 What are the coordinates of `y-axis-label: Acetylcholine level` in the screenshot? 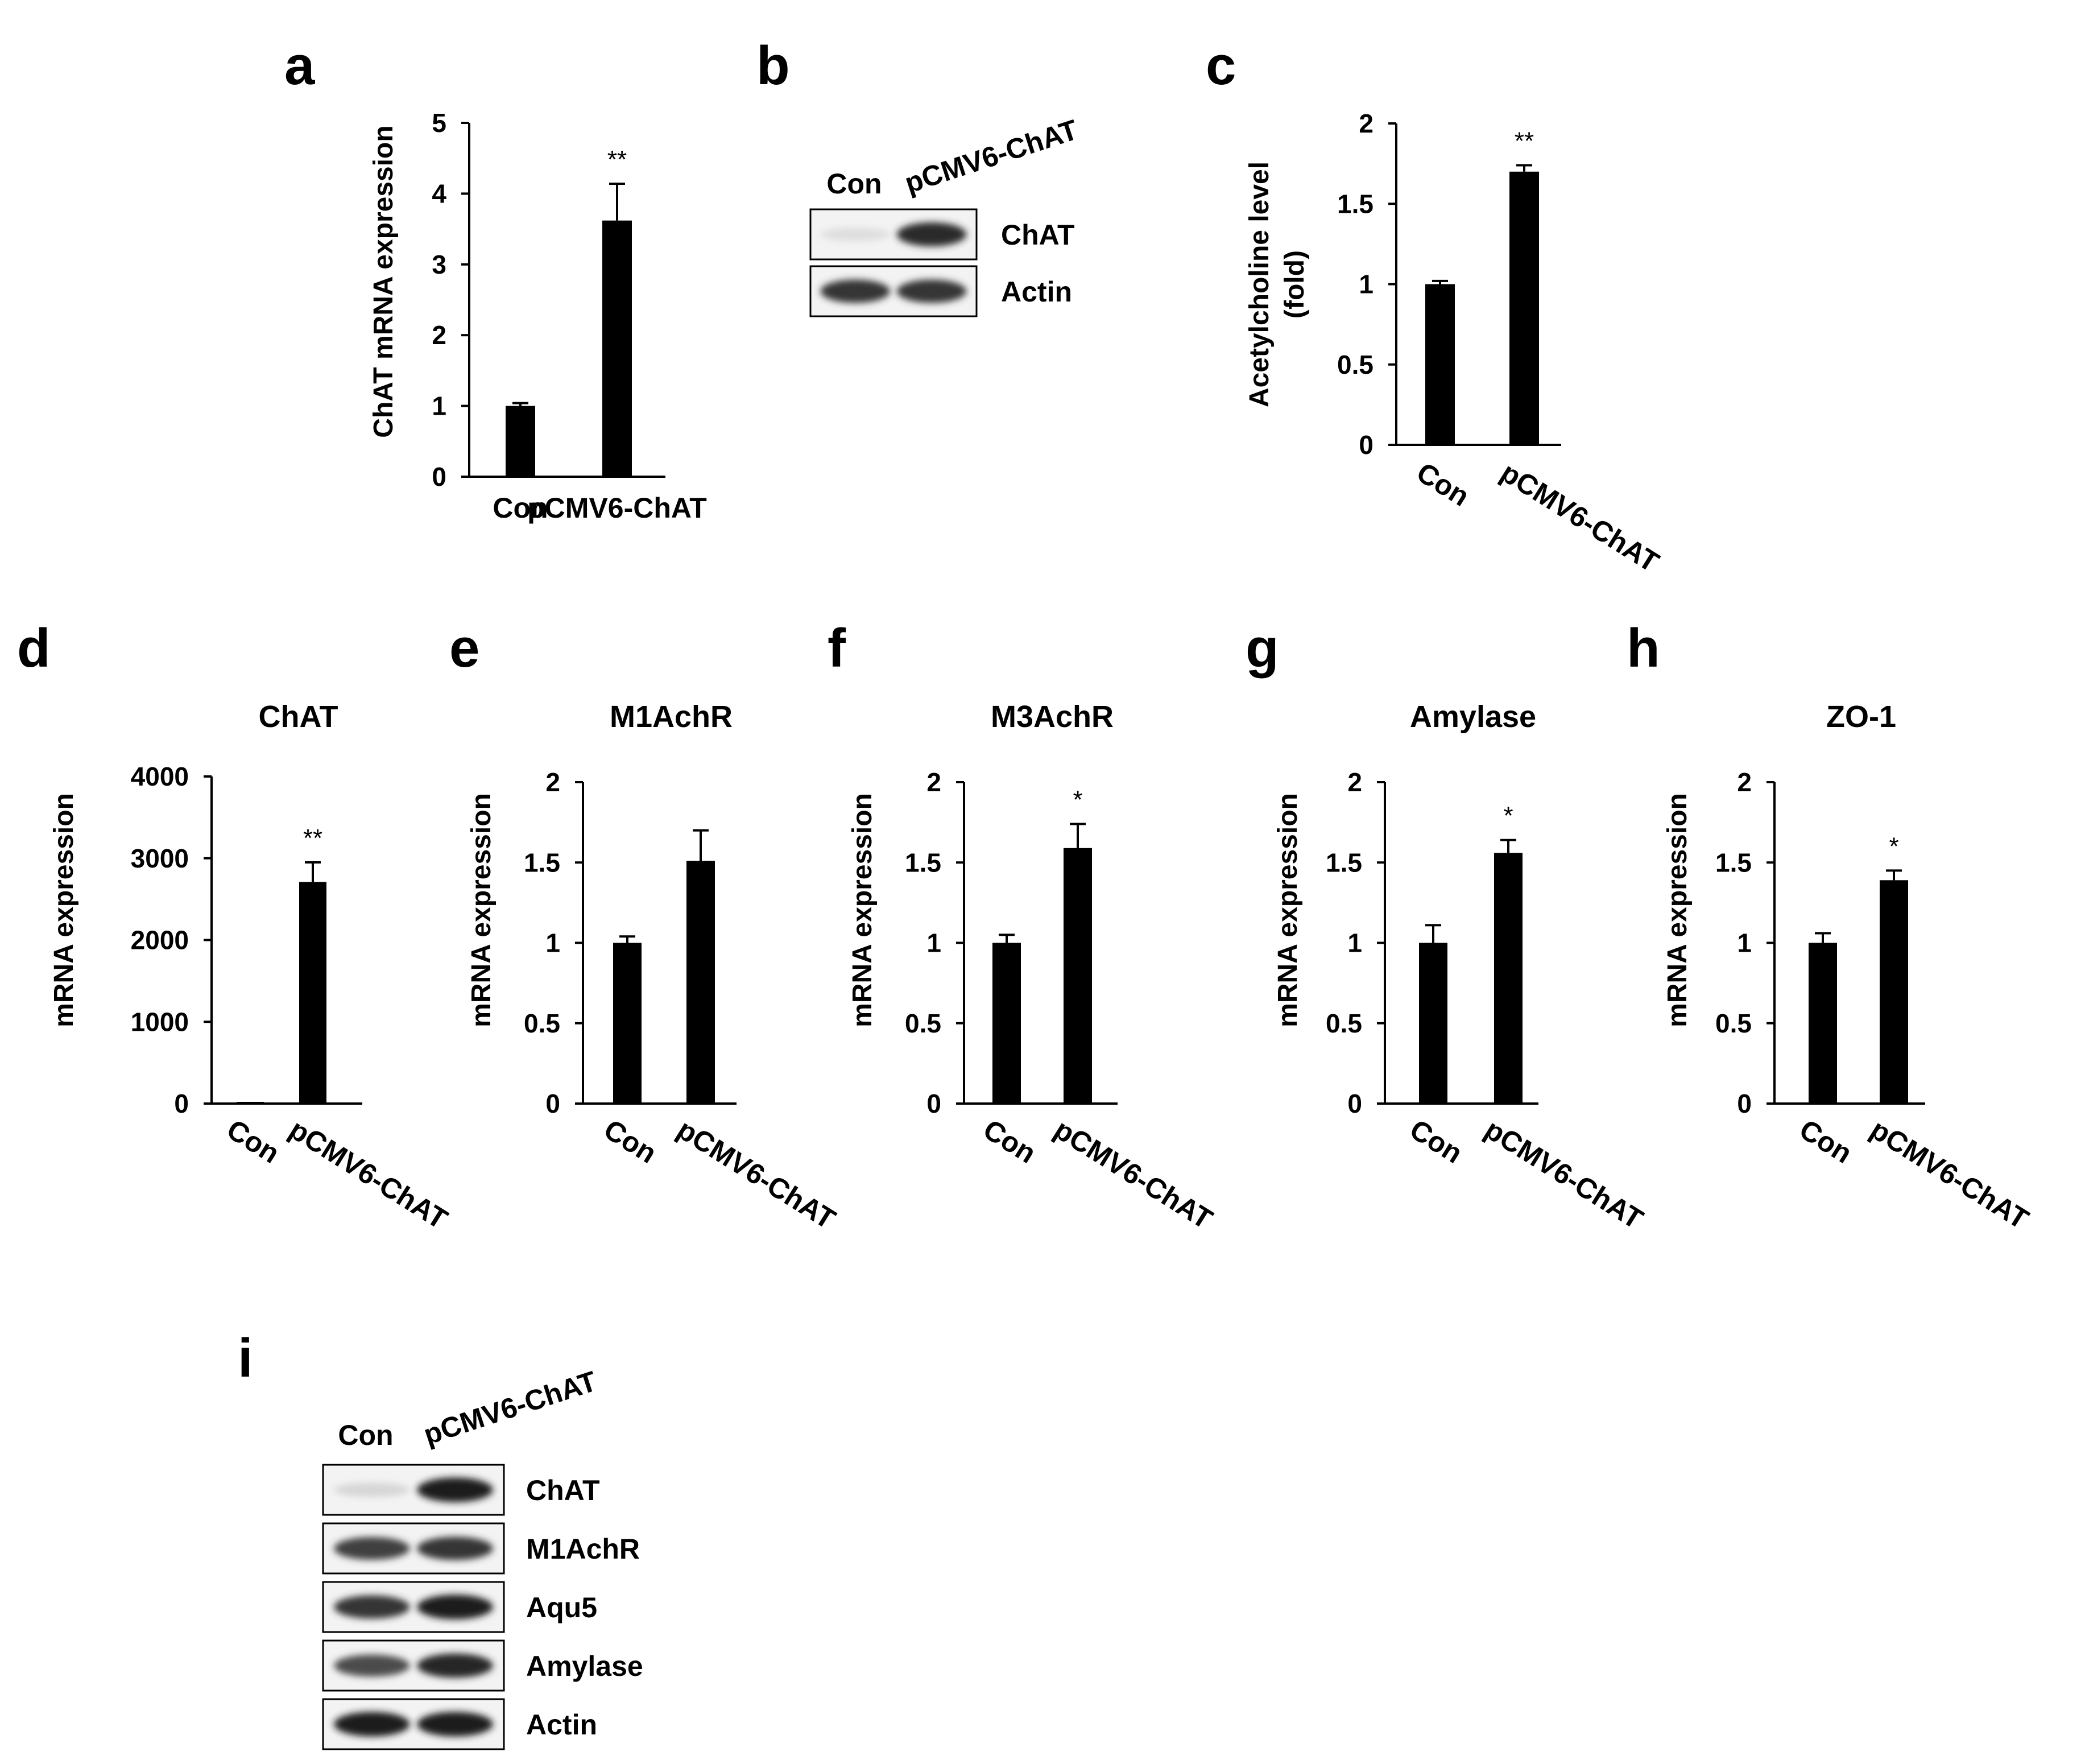 It's located at (1259, 284).